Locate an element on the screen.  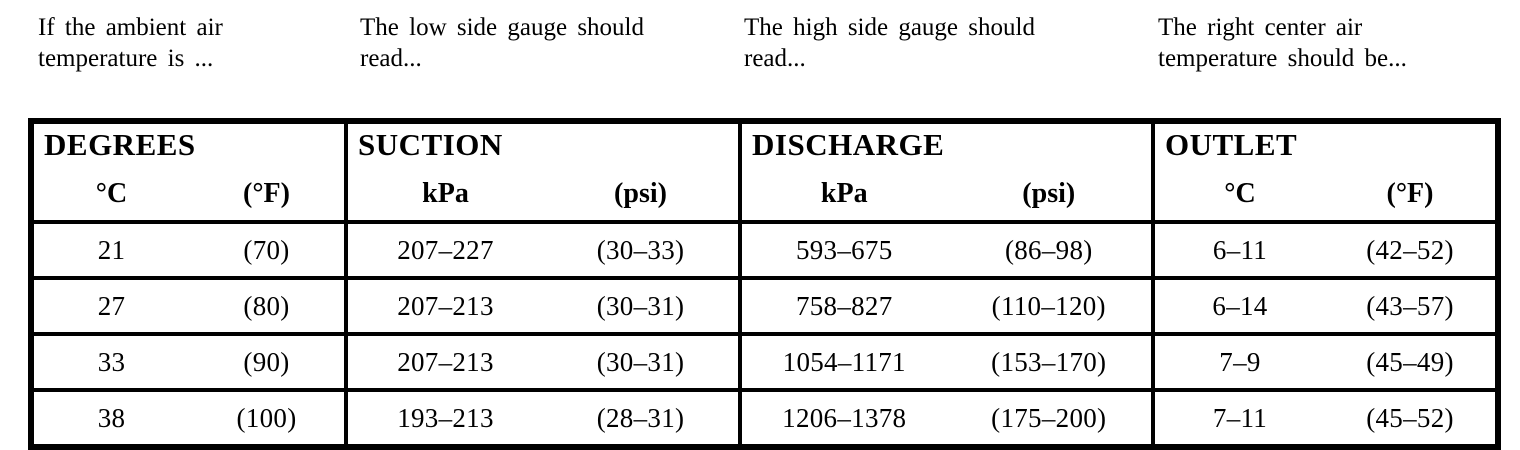
cell-outlet: 7–11 (45–52) is located at coordinates (1325, 418).